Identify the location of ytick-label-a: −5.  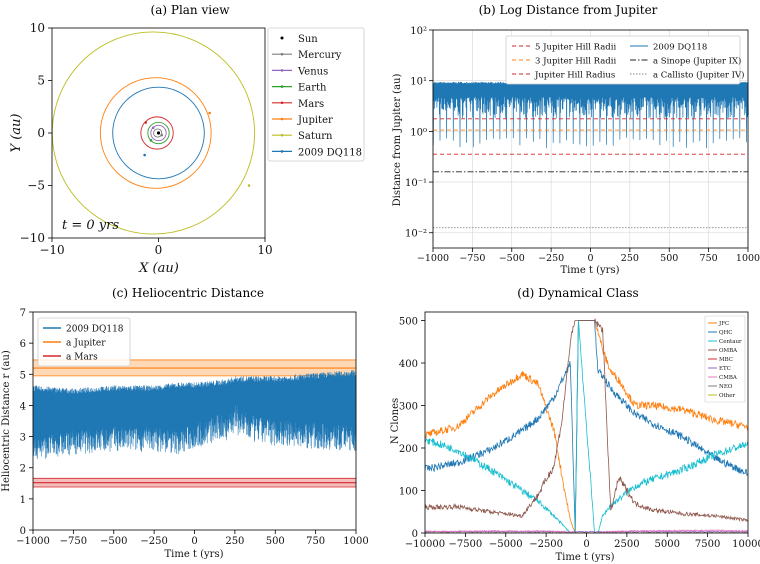
(36, 186).